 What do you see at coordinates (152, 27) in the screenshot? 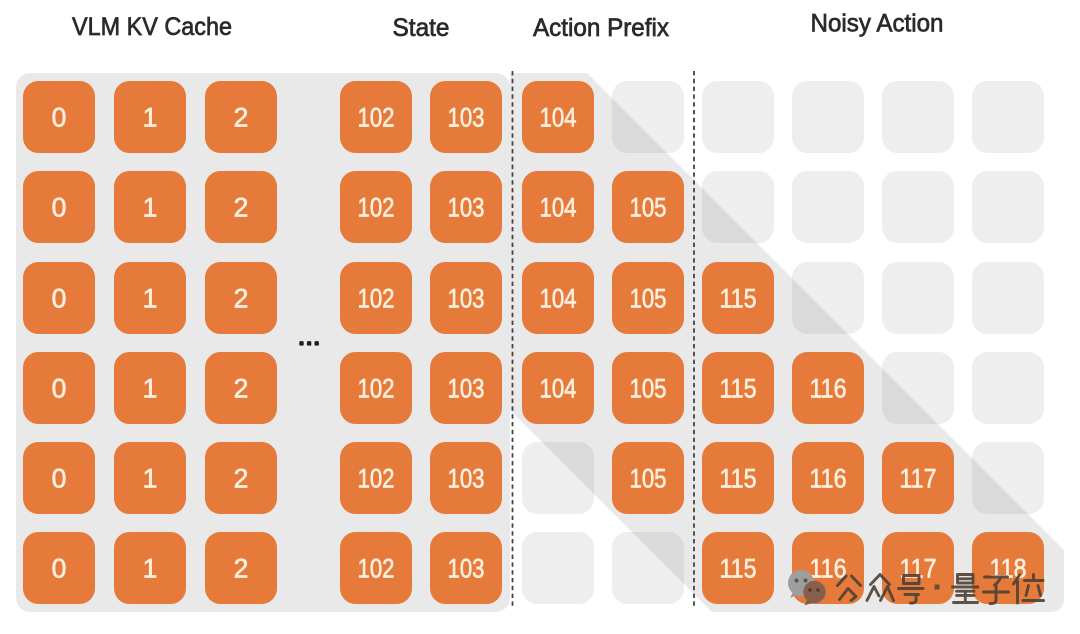
I see `svg-text: VLM KV Cache` at bounding box center [152, 27].